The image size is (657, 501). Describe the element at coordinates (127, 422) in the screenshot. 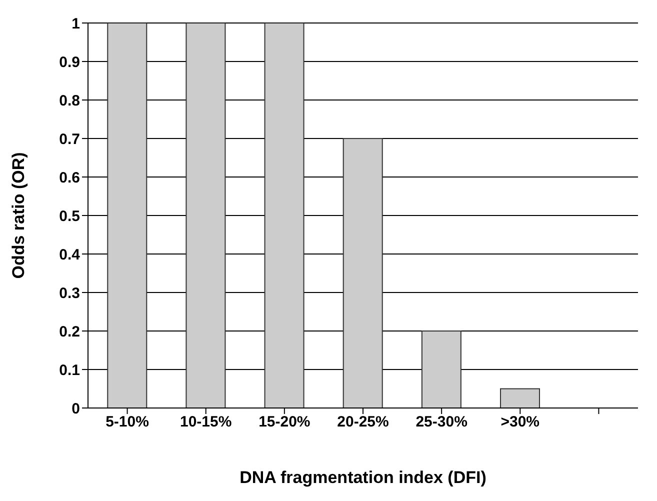

I see `x-tick-label: 5-10%` at that location.